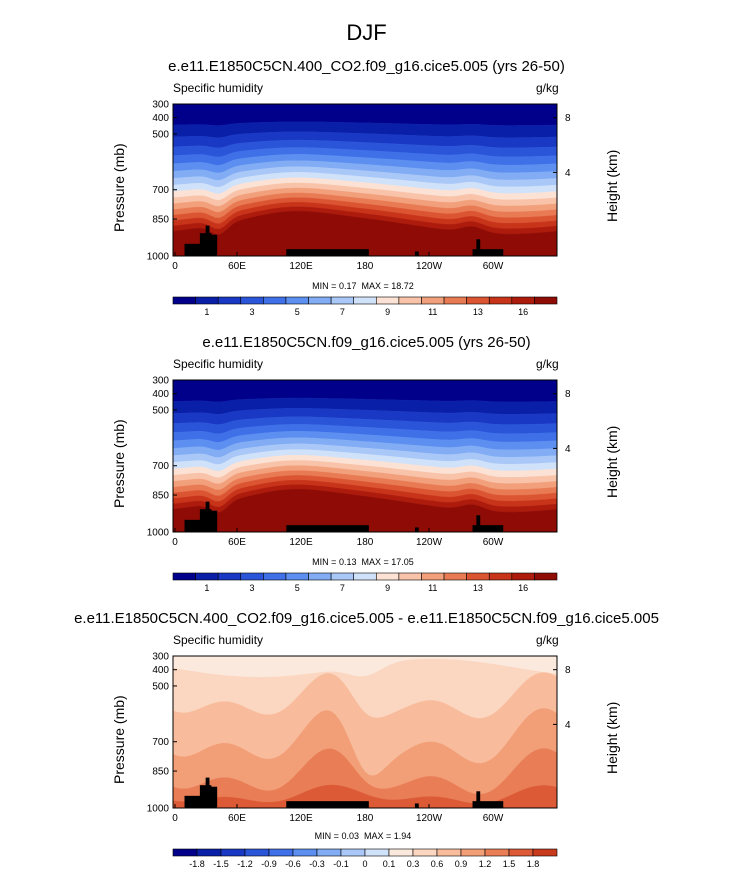  I want to click on panel1-max-label: MAX =, so click(375, 286).